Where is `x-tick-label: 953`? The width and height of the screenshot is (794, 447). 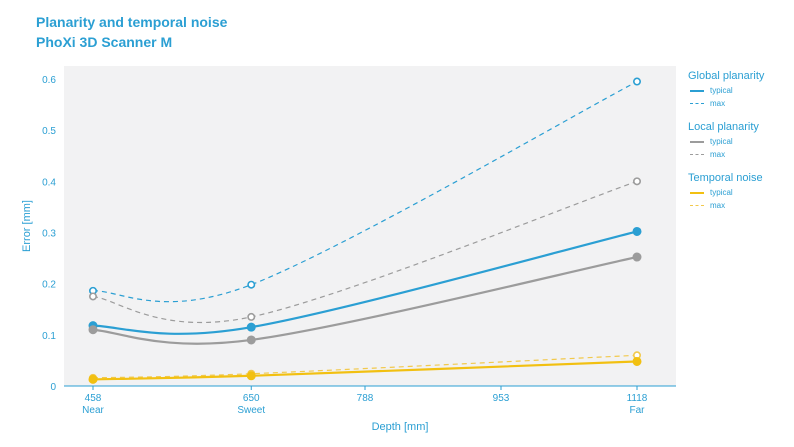
x-tick-label: 953 is located at coordinates (501, 398).